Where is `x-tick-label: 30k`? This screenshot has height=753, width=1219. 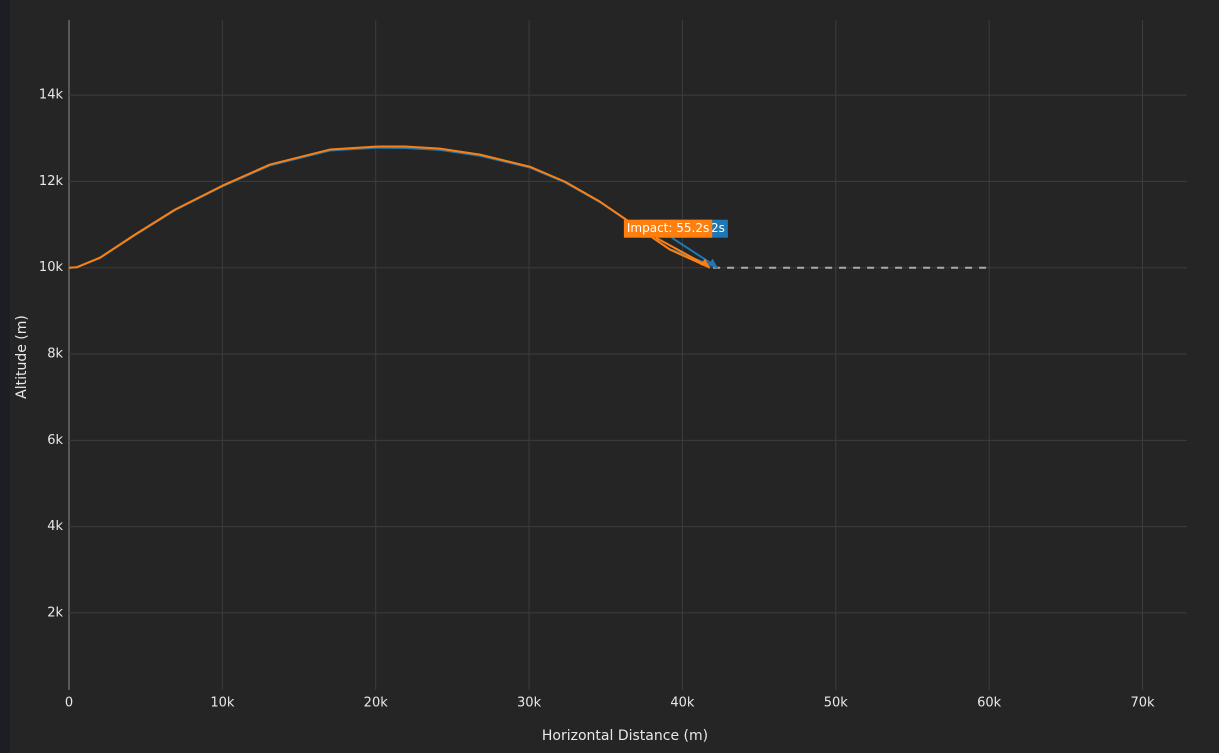
x-tick-label: 30k is located at coordinates (529, 703).